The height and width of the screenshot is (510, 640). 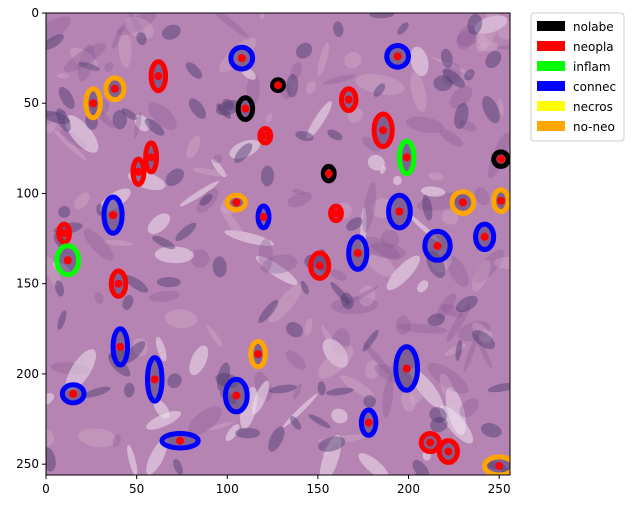 What do you see at coordinates (317, 489) in the screenshot?
I see `x-tick-label: 150` at bounding box center [317, 489].